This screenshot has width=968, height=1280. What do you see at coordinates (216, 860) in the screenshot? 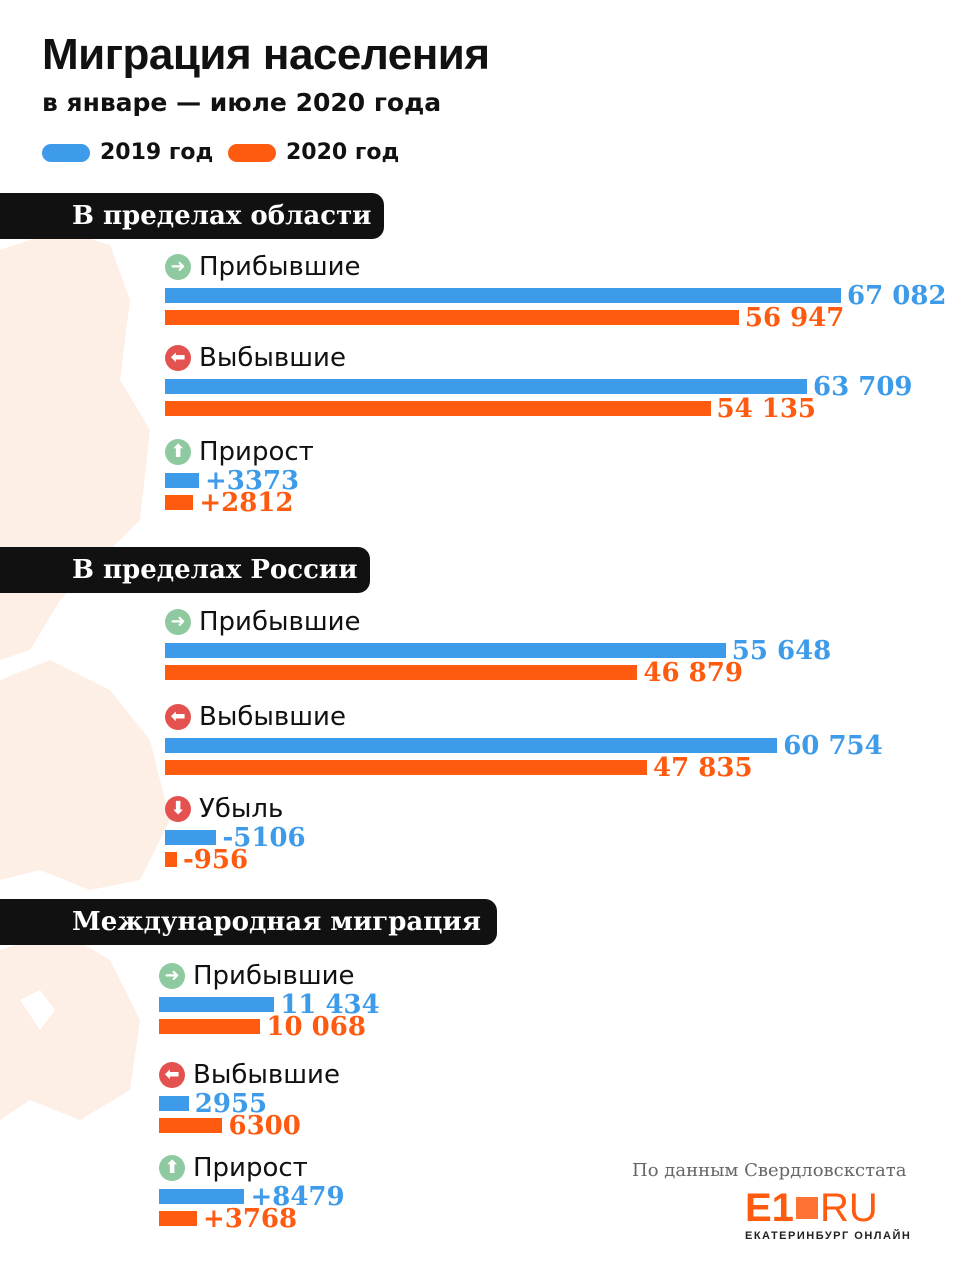
I see `data-label-2020: -956` at bounding box center [216, 860].